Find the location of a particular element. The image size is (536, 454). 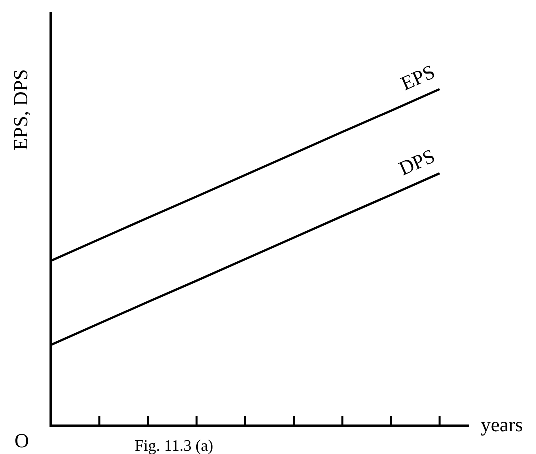

x-axis-title: years is located at coordinates (502, 425).